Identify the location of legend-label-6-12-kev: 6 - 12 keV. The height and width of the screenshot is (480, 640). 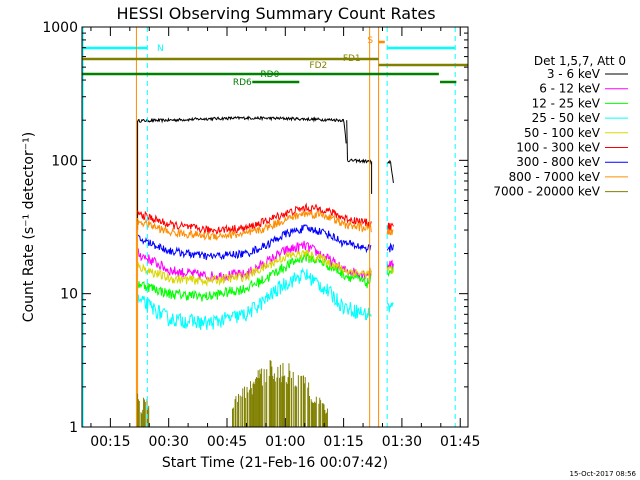
(570, 89).